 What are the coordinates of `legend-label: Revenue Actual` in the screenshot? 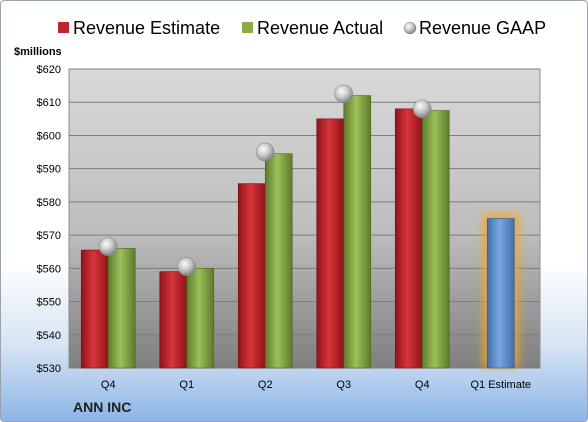 It's located at (320, 28).